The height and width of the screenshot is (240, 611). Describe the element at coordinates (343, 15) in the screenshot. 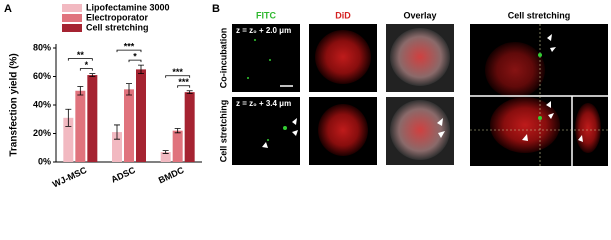

I see `column-header: DiD` at that location.